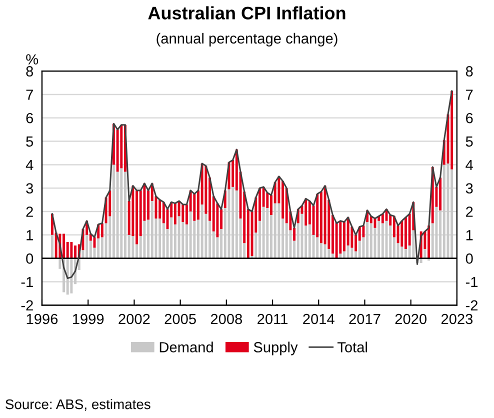 The image size is (494, 418). What do you see at coordinates (457, 319) in the screenshot?
I see `x-tick-label: 2023` at bounding box center [457, 319].